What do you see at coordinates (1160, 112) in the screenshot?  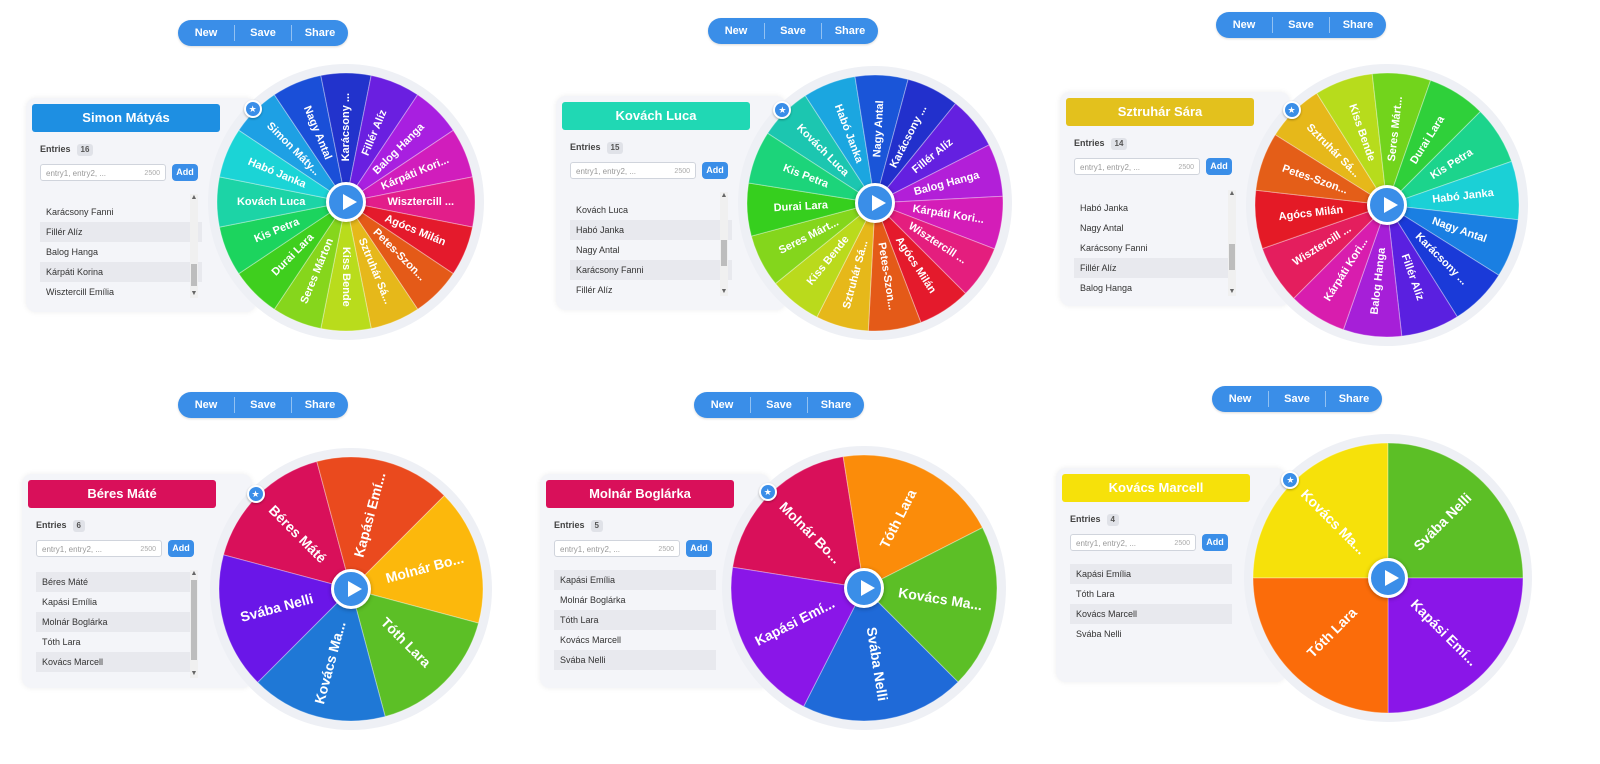 I see `winner-banner: Sztruhár Sára` at bounding box center [1160, 112].